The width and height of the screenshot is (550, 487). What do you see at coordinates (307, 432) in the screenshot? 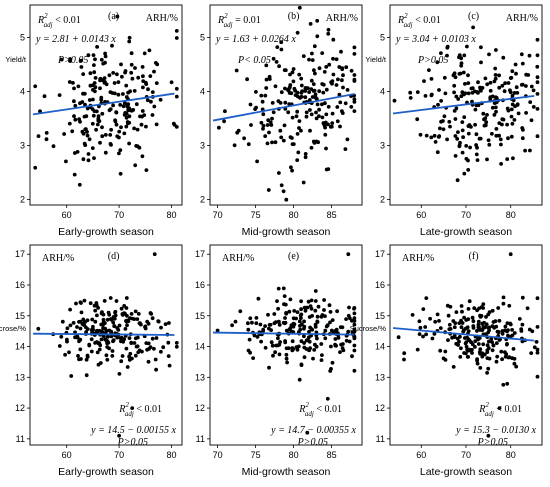
I see `outlier-point` at bounding box center [307, 432].